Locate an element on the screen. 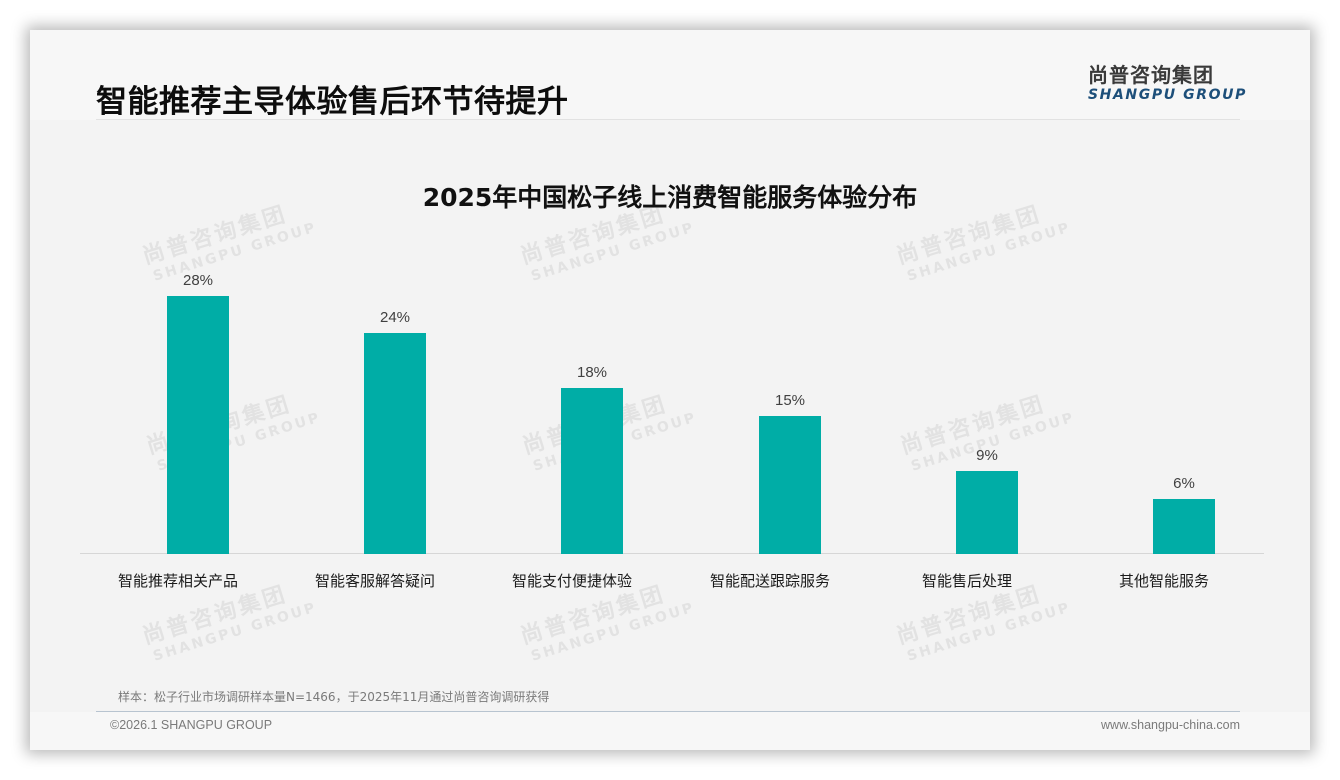  category-label: 智能售后处理 is located at coordinates (966, 581).